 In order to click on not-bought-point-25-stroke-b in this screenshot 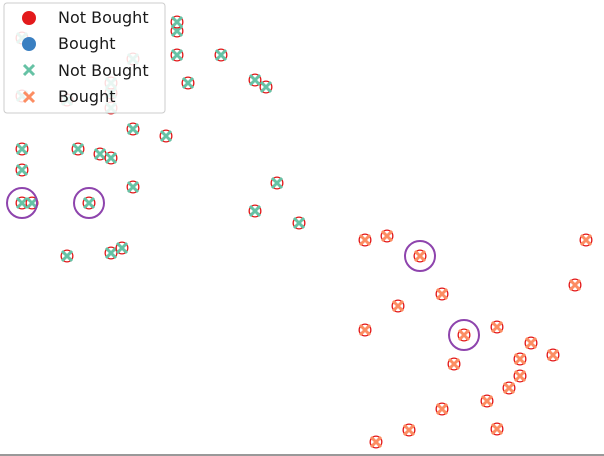, I will do `click(221, 55)`.